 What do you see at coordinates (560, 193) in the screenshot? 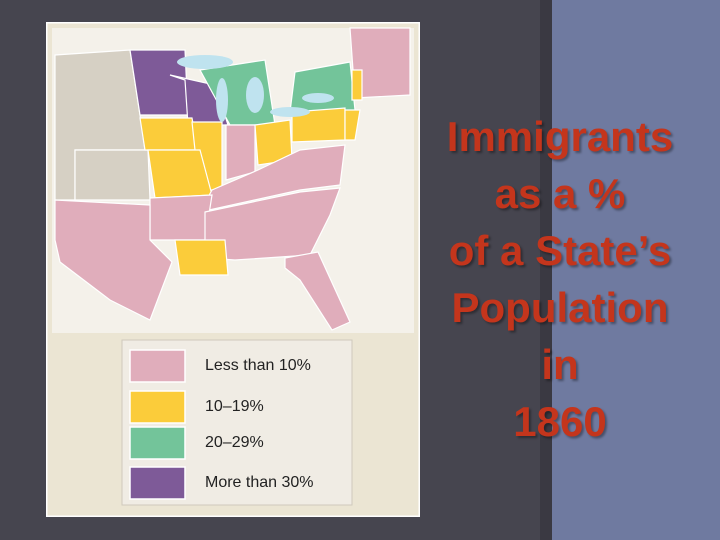
I see `title-line: as a %` at bounding box center [560, 193].